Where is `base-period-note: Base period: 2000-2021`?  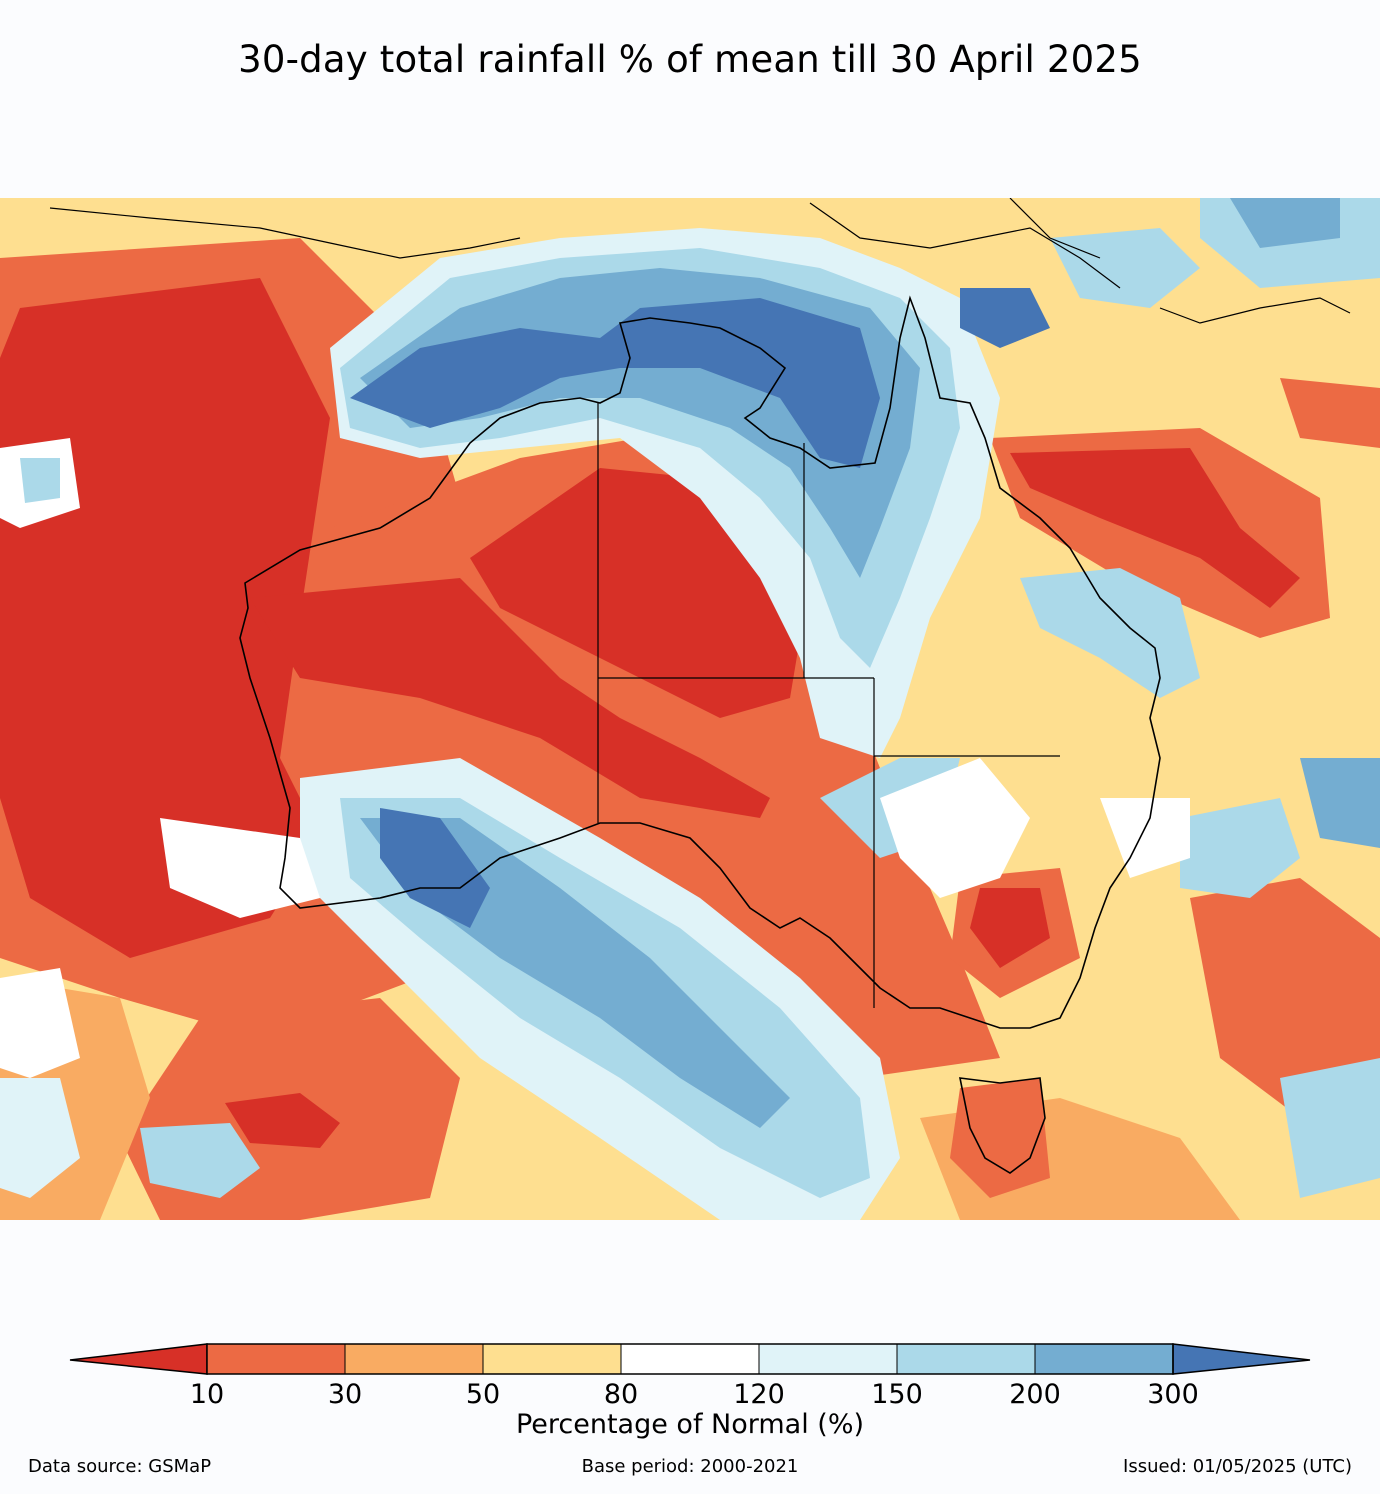
base-period-note: Base period: 2000-2021 is located at coordinates (690, 1466).